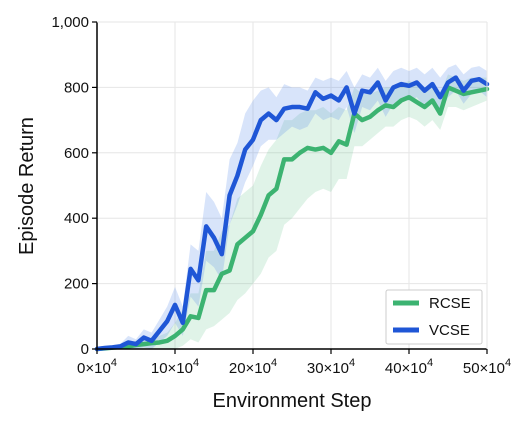  I want to click on x-tick-label: 10×104, so click(175, 367).